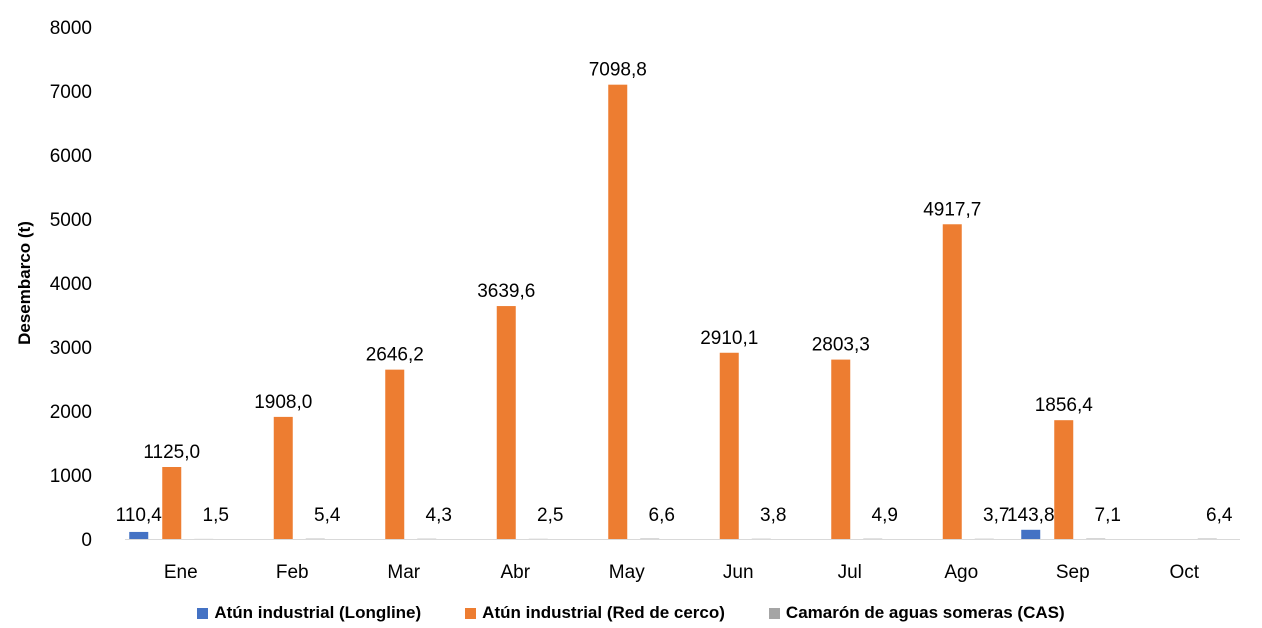 This screenshot has width=1262, height=628. Describe the element at coordinates (662, 515) in the screenshot. I see `data-label: 6,6` at that location.